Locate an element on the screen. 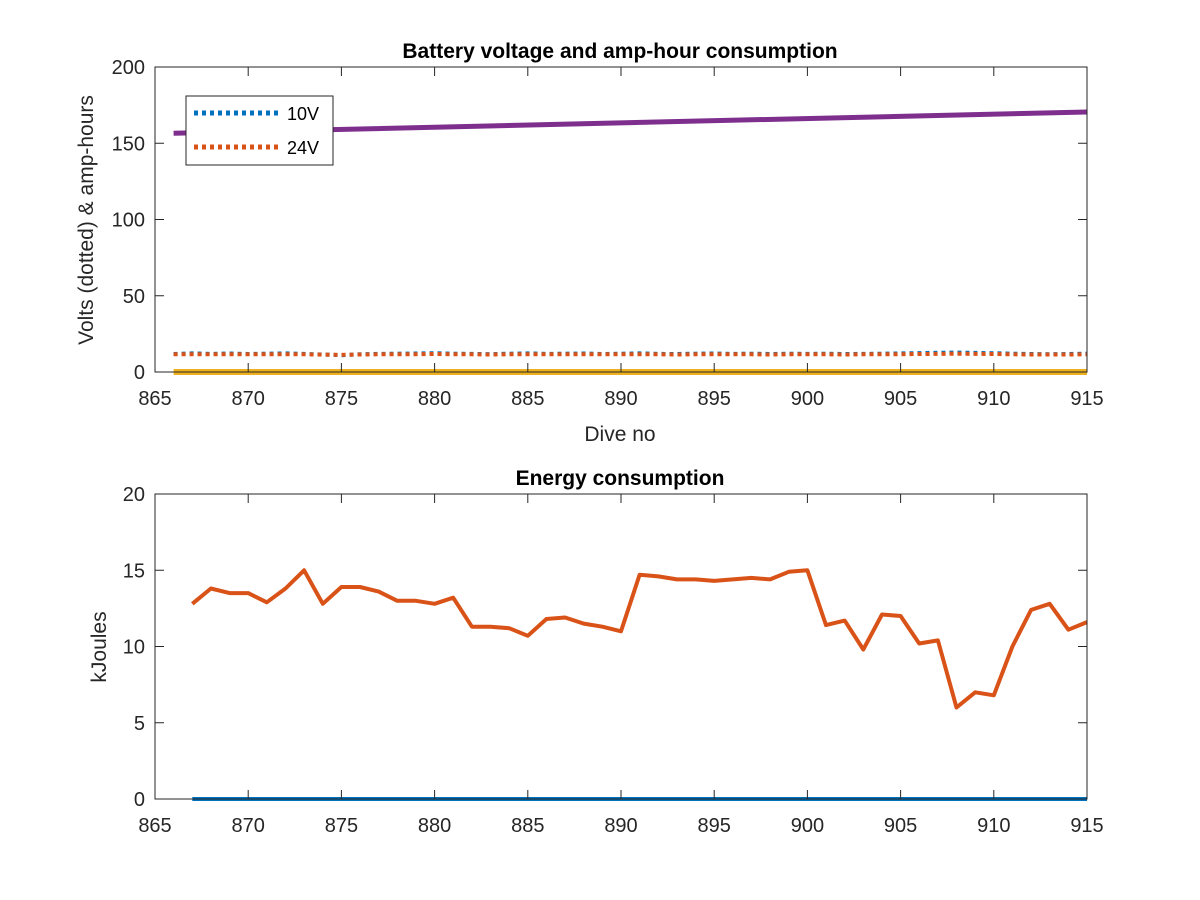 This screenshot has height=900, width=1200. energy-y-tick-label: 5 is located at coordinates (139, 724).